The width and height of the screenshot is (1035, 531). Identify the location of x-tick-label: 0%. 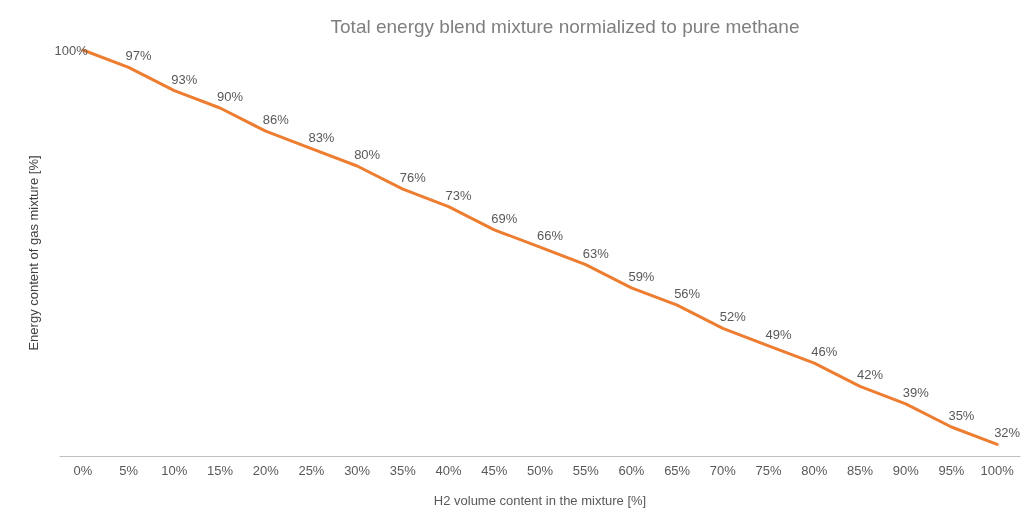
(83, 470).